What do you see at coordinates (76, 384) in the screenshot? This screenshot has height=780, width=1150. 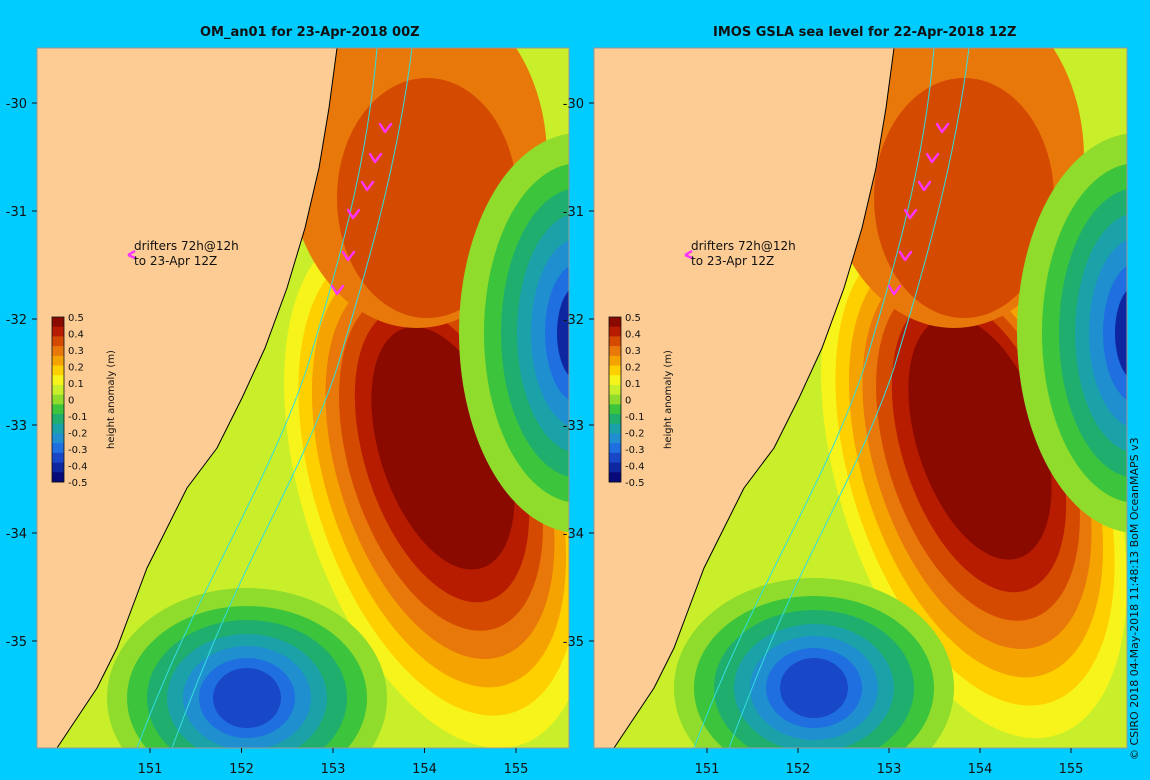 I see `colorbar-tick-label: 0.1` at bounding box center [76, 384].